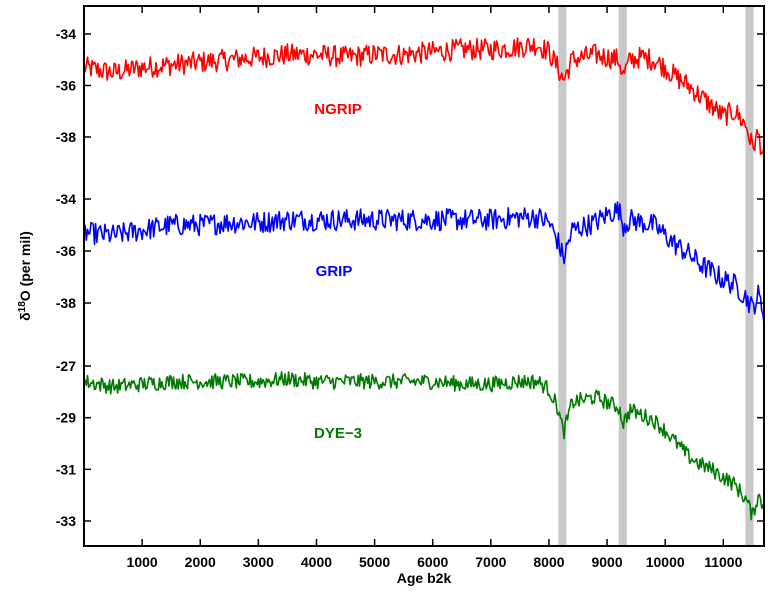 The image size is (768, 592). I want to click on x-tick-label: 2000, so click(200, 562).